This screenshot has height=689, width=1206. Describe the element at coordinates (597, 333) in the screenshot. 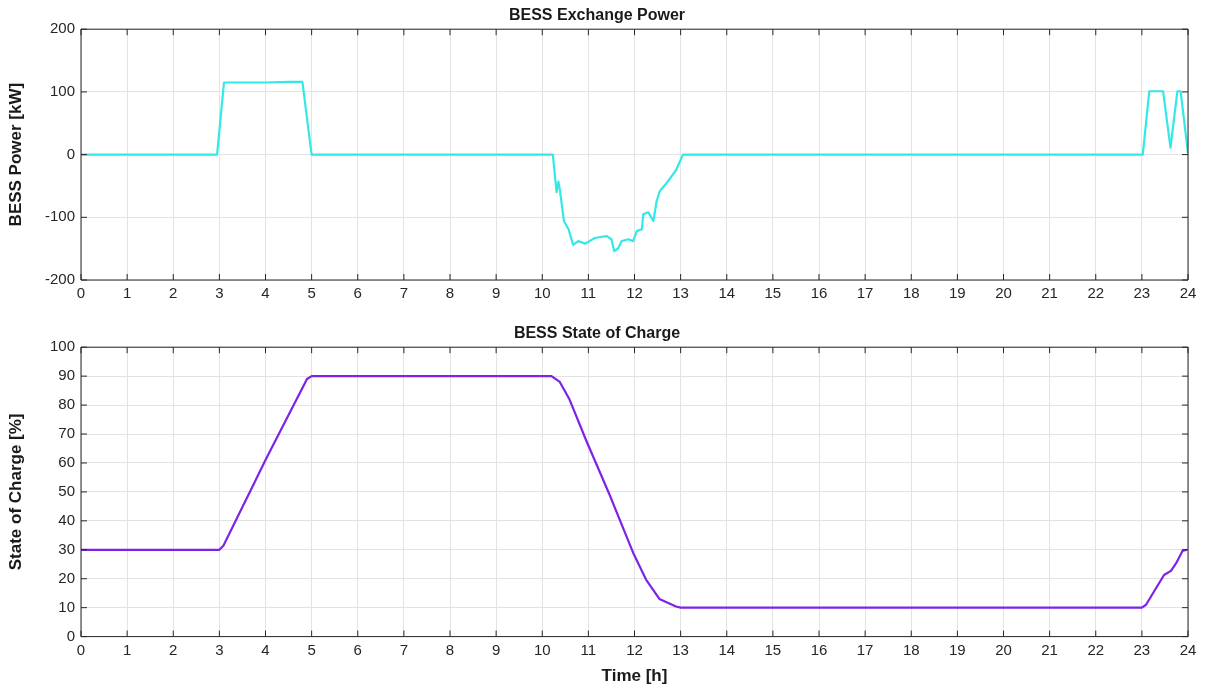

I see `chart-title: BESS State of Charge` at that location.